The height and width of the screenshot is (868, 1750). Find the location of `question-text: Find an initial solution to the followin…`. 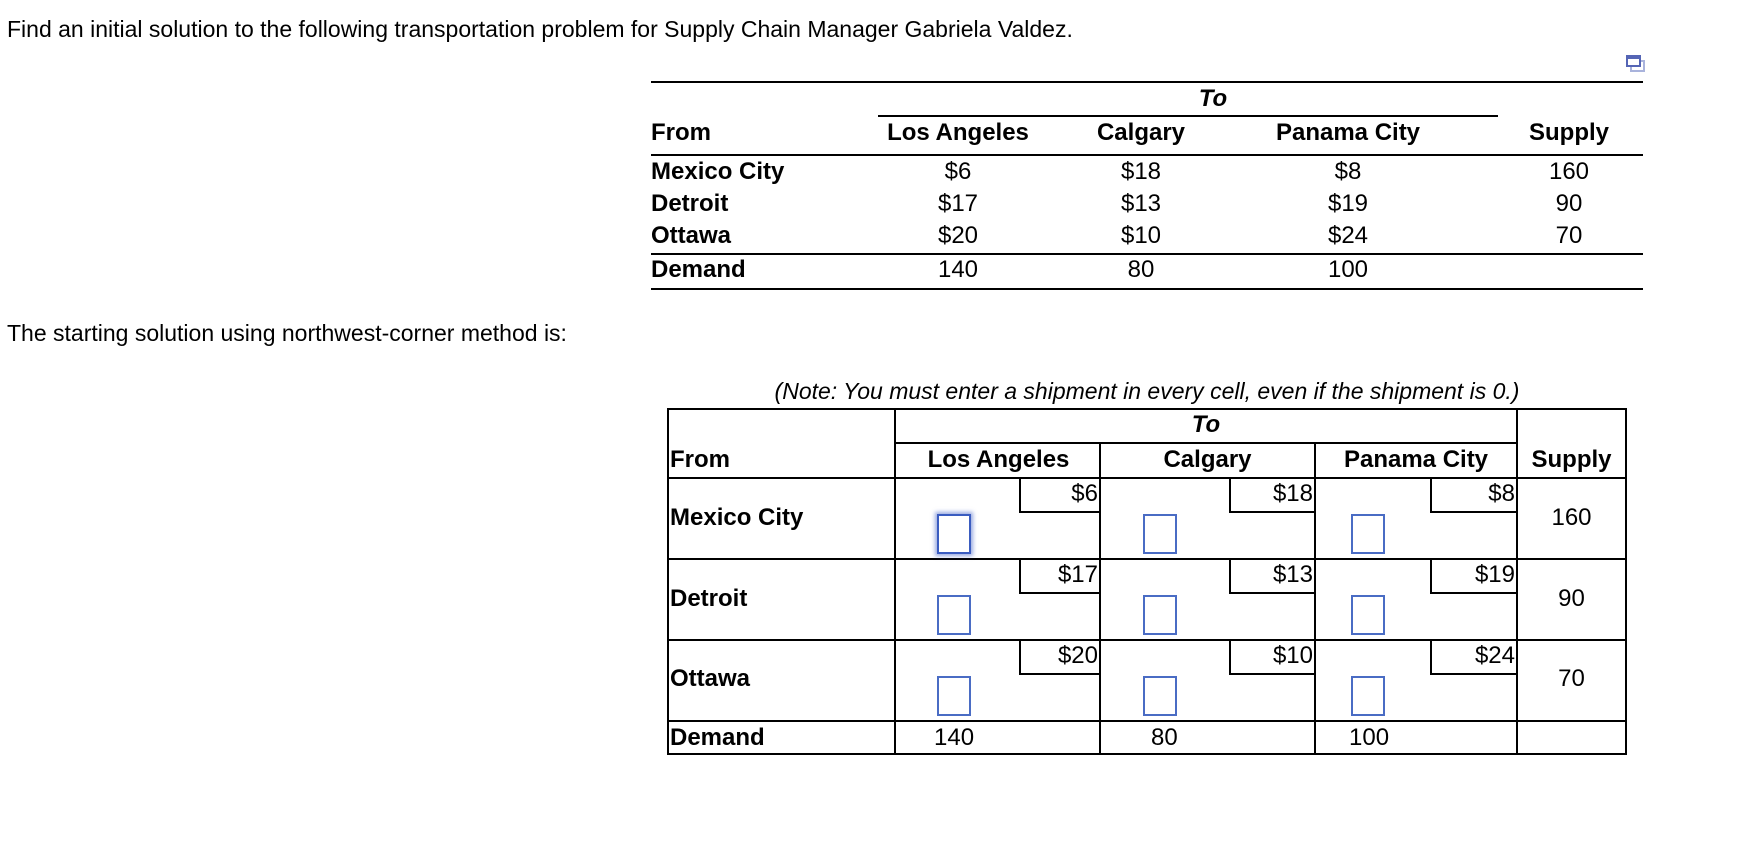

question-text: Find an initial solution to the followin… is located at coordinates (540, 29).